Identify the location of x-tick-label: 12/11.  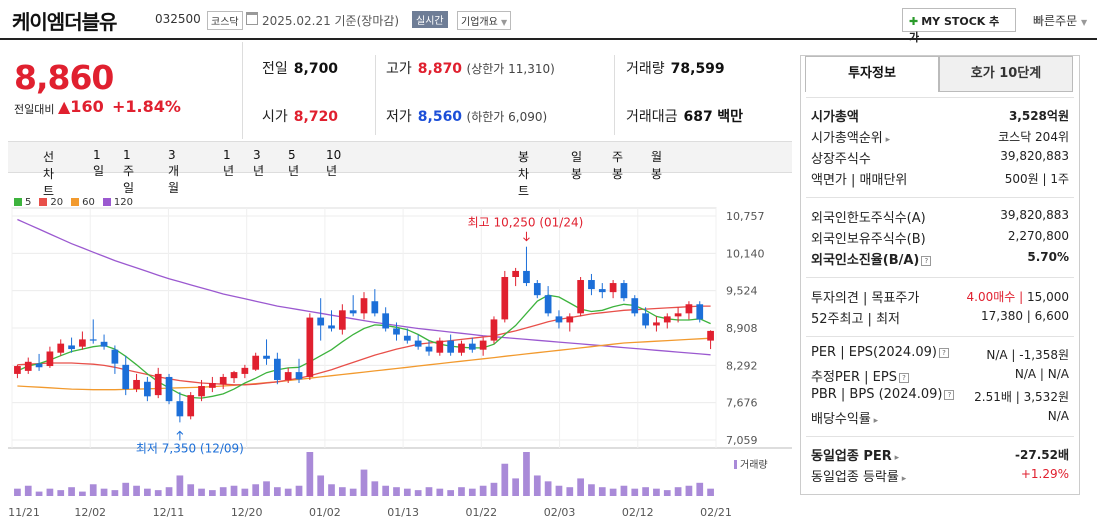
(169, 512).